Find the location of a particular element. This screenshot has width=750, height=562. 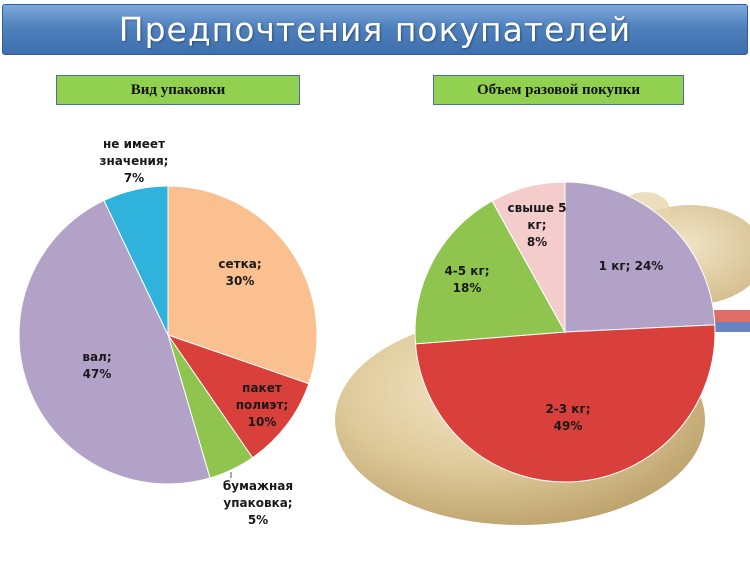

page-title: Предпочтения покупателей is located at coordinates (375, 29).